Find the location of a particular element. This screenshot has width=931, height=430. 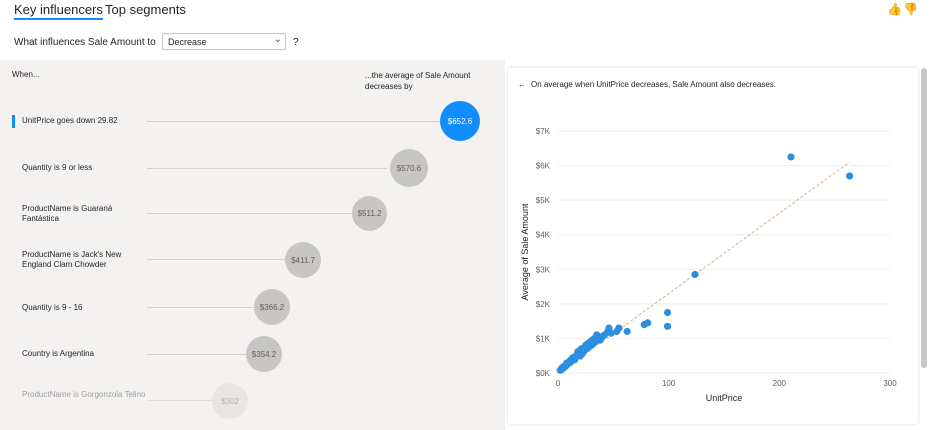

y-tick-label: $1K is located at coordinates (543, 338).